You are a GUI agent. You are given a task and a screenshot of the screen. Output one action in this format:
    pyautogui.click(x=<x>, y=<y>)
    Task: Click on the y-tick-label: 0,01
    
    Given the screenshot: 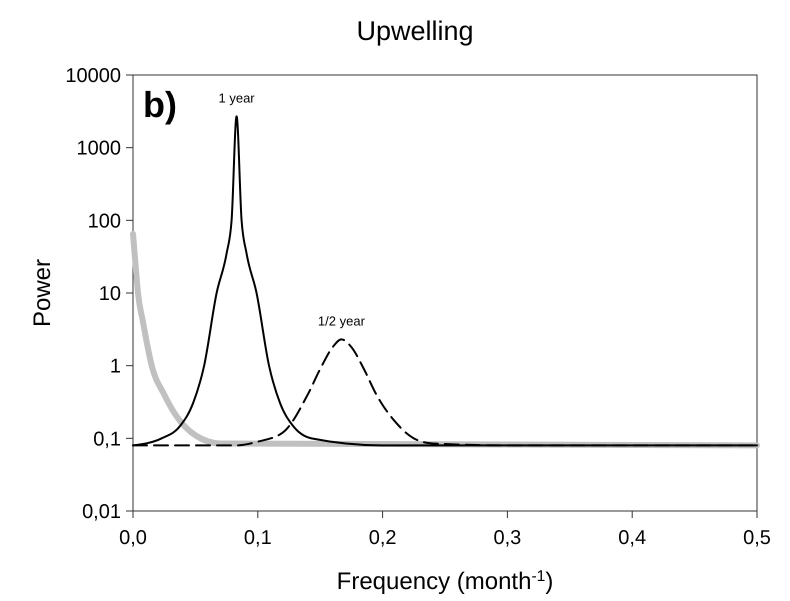 What is the action you would take?
    pyautogui.click(x=101, y=512)
    